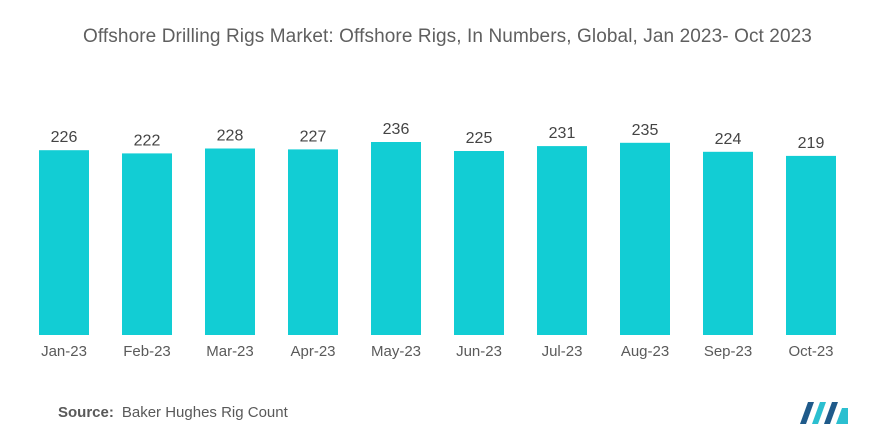 The image size is (895, 447). I want to click on source-label: Source:, so click(86, 412).